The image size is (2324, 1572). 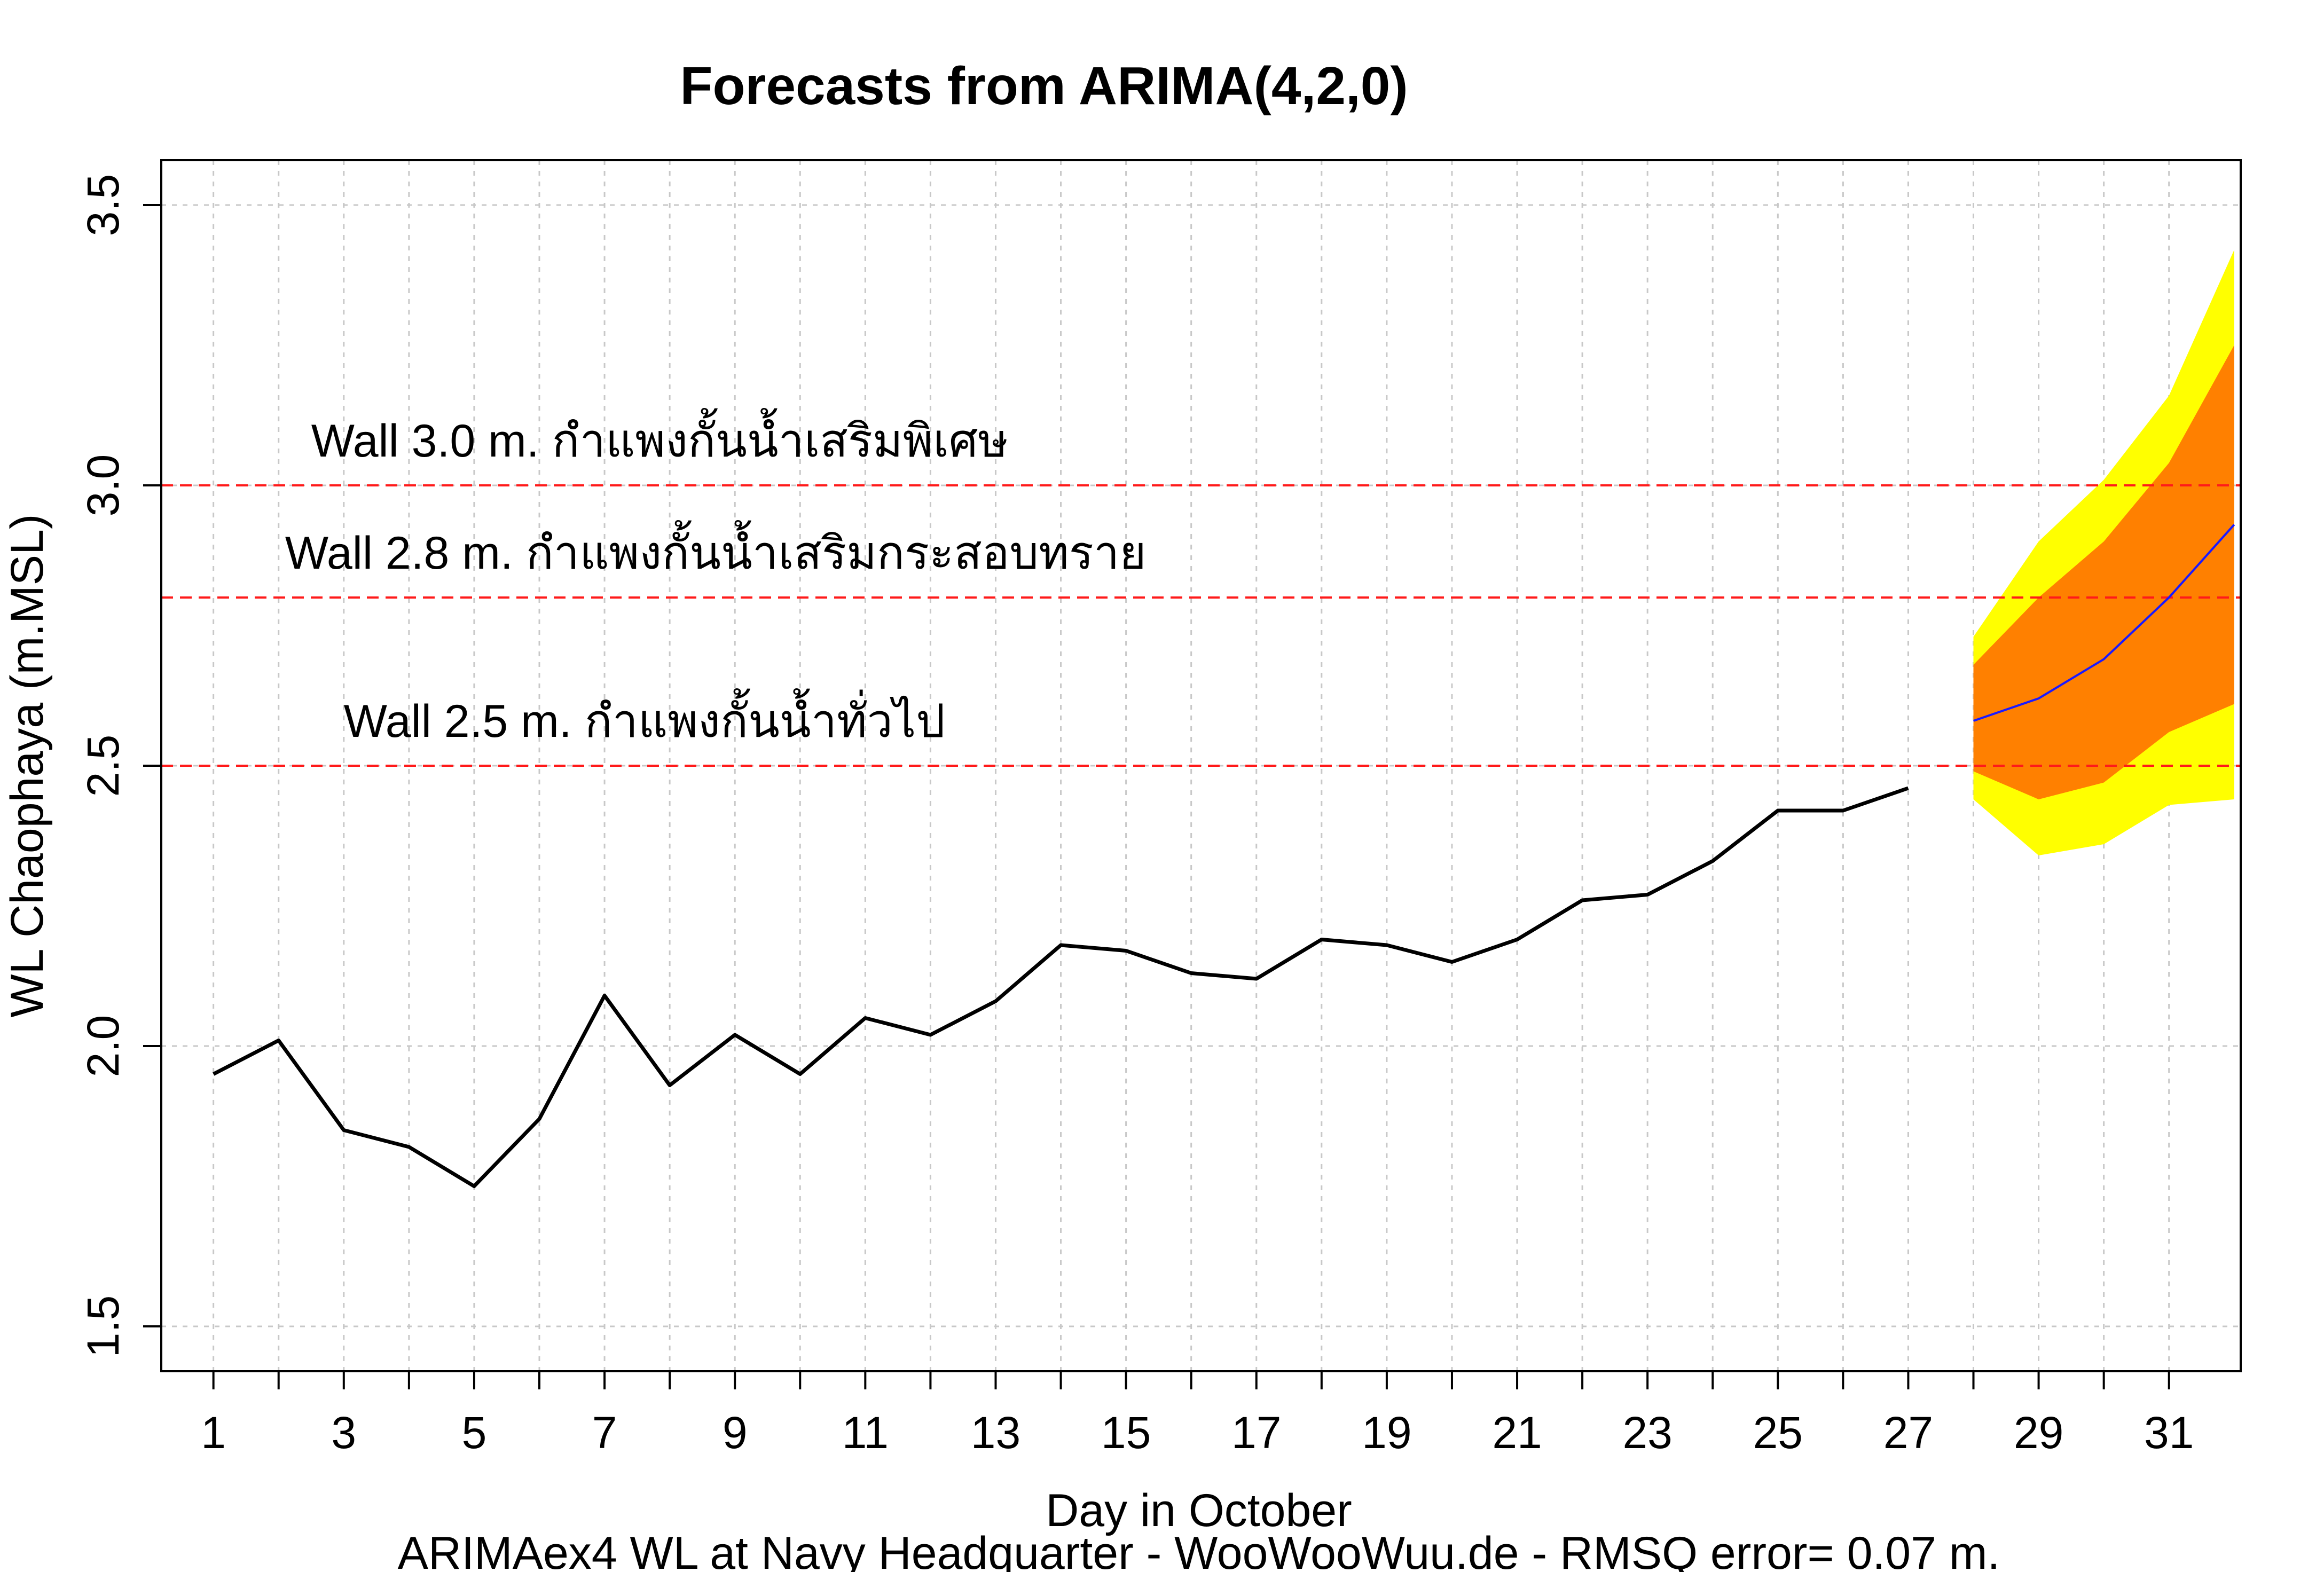 I want to click on chart-title: Forecasts from ARIMA(4,2,0), so click(x=1044, y=86).